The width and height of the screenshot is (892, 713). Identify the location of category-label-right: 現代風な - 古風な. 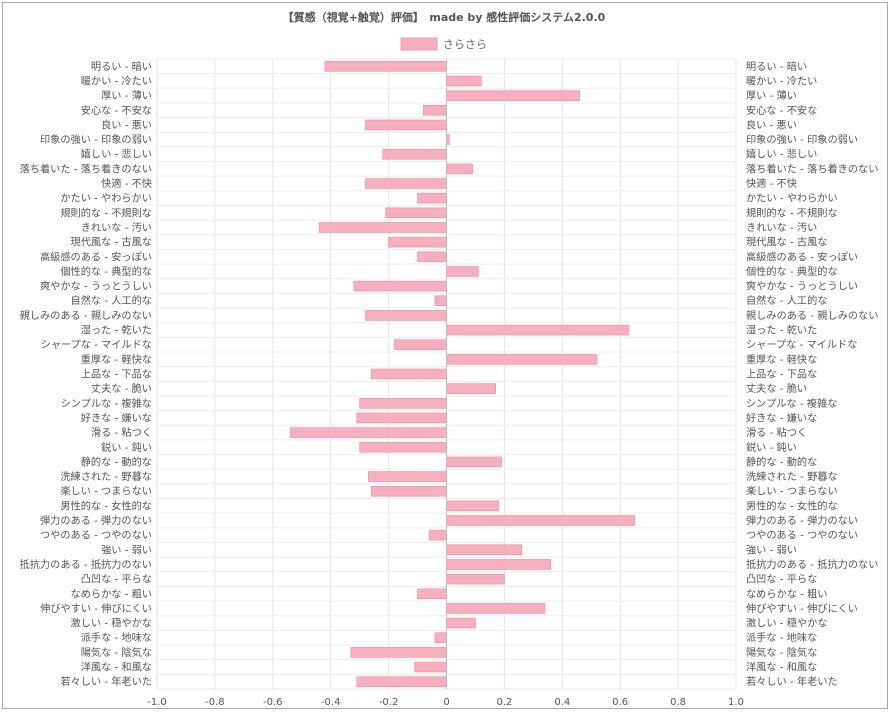
(786, 242).